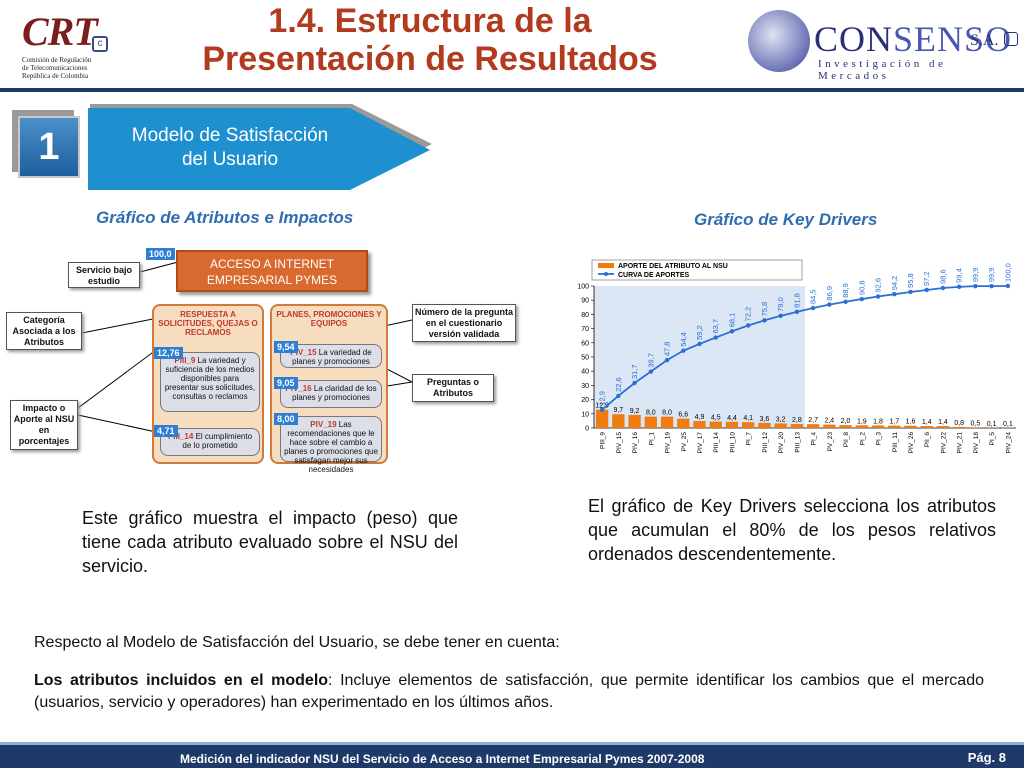 This screenshot has height=768, width=1024. Describe the element at coordinates (765, 419) in the screenshot. I see `bar-label: 3,6` at that location.